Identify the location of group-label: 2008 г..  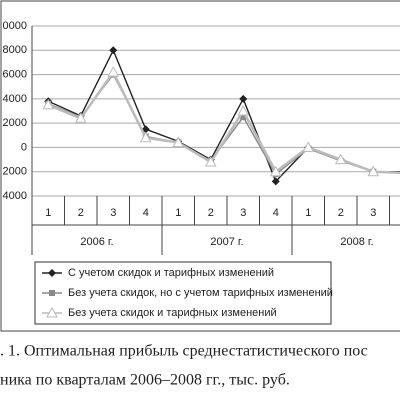
(356, 242).